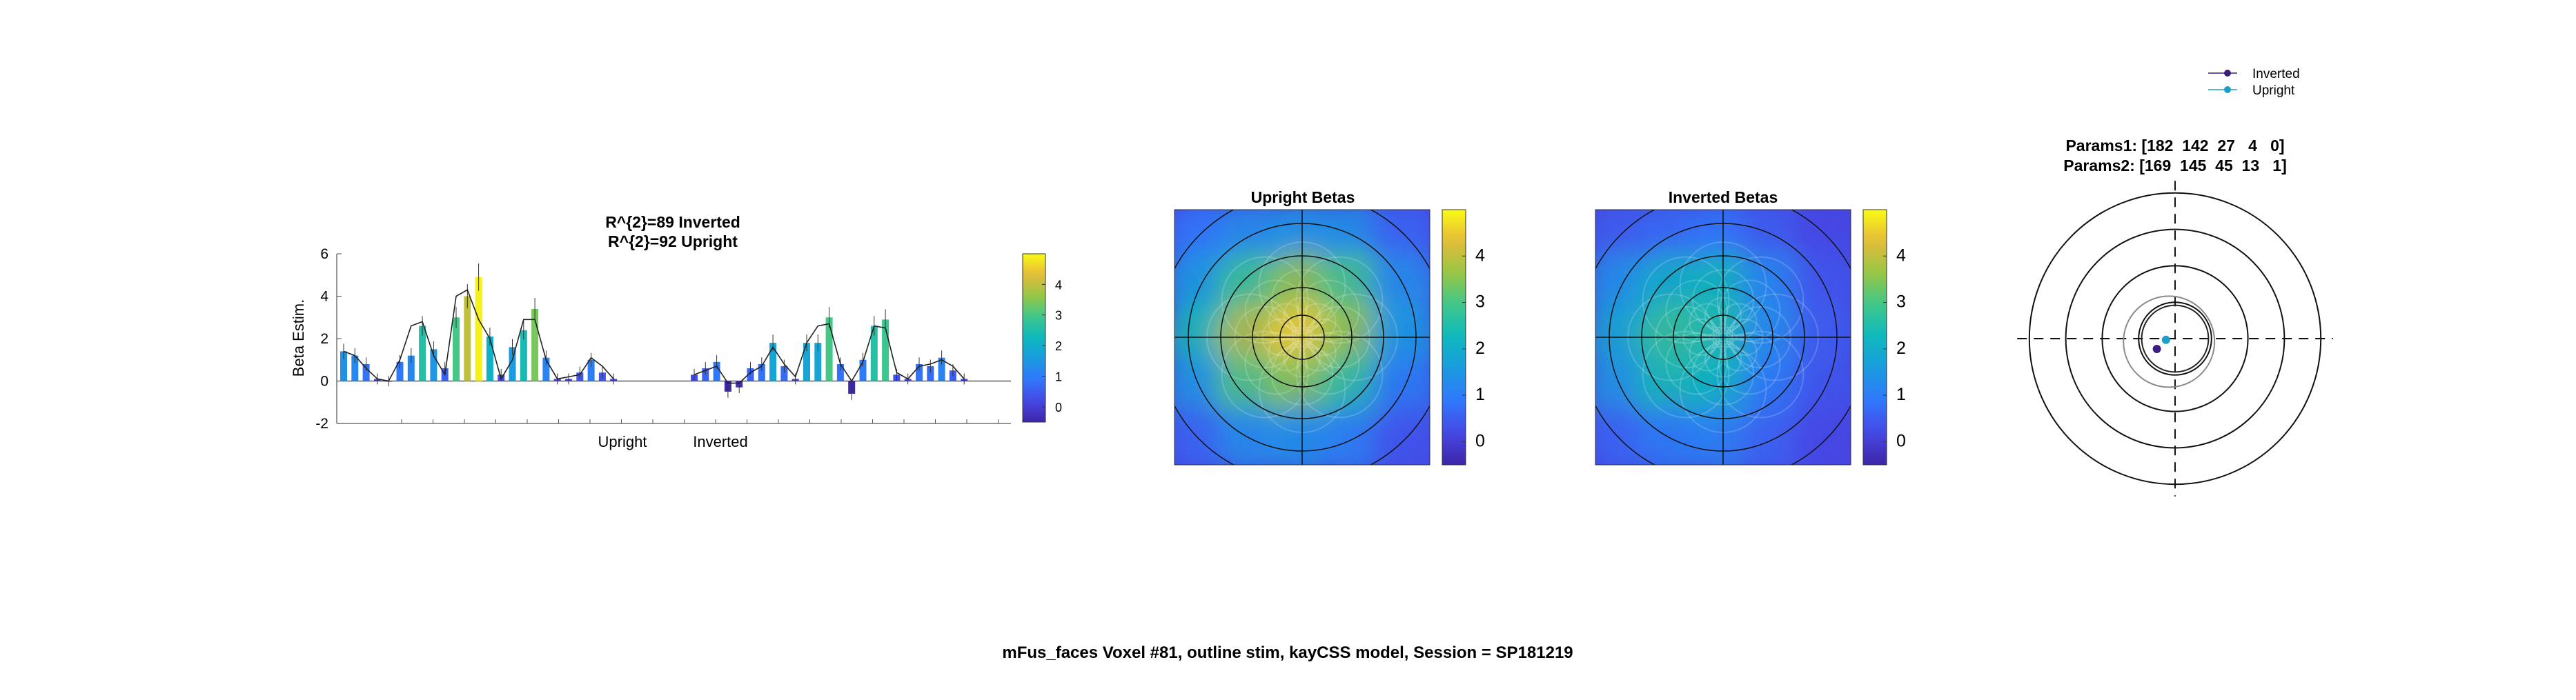  What do you see at coordinates (2165, 339) in the screenshot?
I see `prf-center-upright` at bounding box center [2165, 339].